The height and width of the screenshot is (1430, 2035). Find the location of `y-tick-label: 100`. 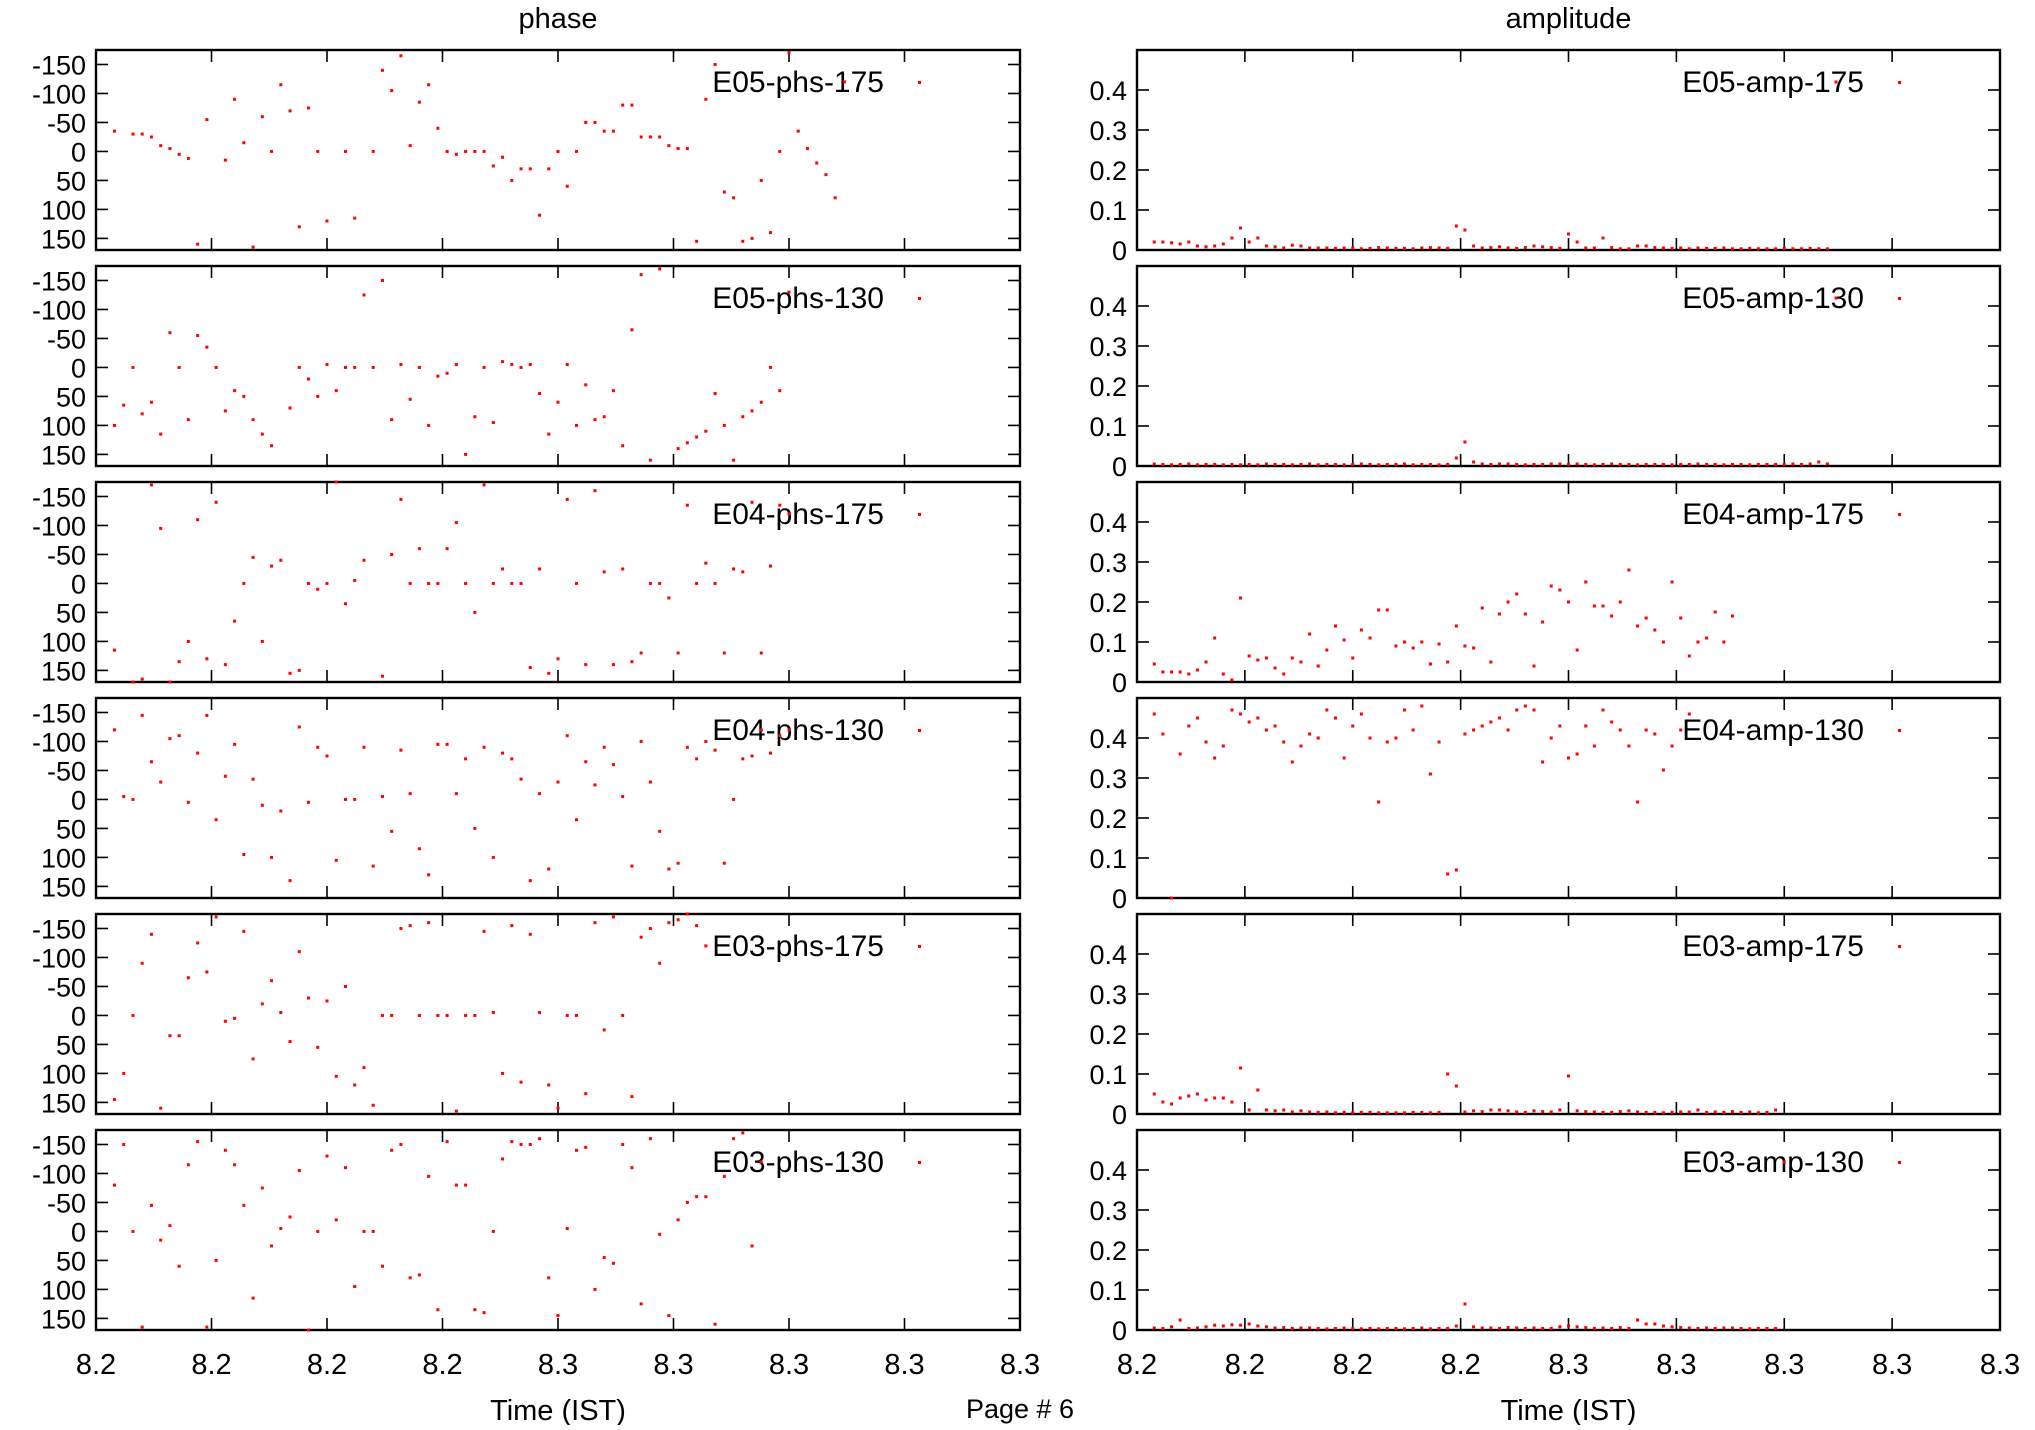

y-tick-label: 100 is located at coordinates (63, 642).